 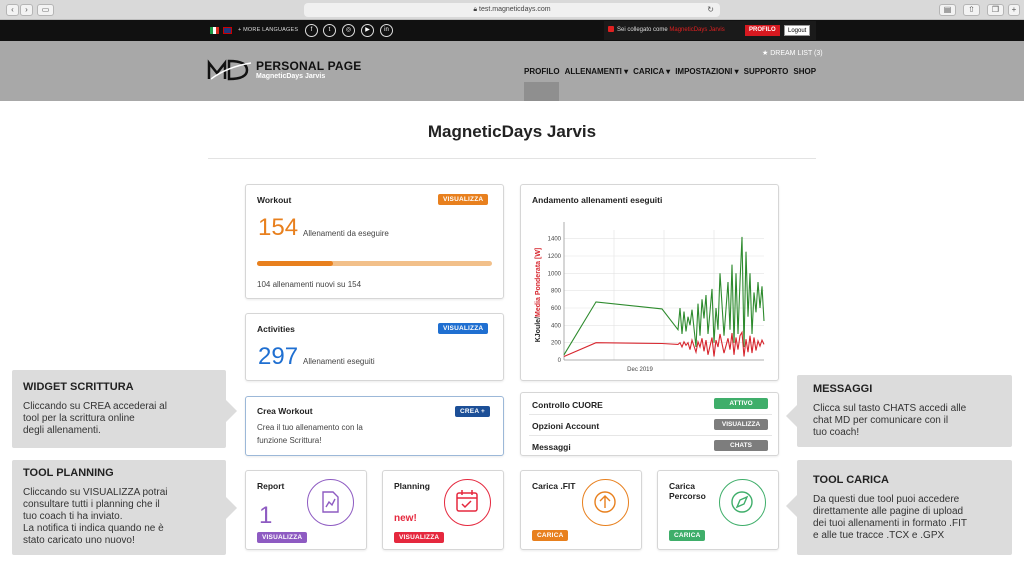 I want to click on page-title: MagneticDays Jarvis, so click(x=512, y=131).